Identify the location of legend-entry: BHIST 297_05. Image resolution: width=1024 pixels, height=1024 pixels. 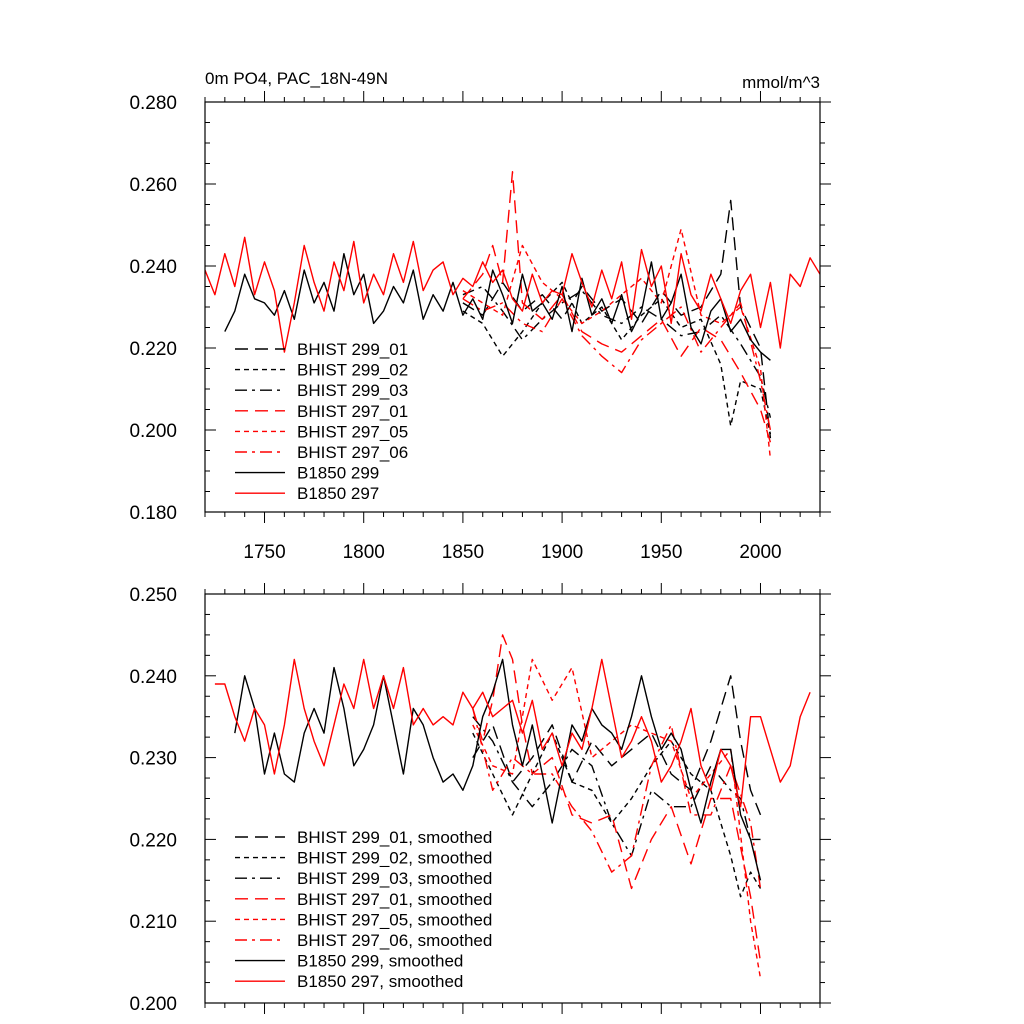
(352, 431).